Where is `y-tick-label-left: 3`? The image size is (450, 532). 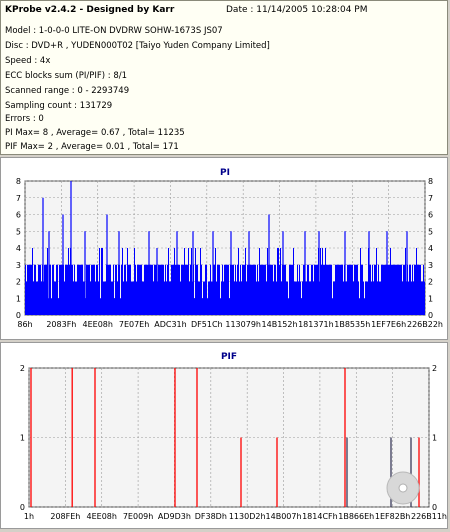
y-tick-label-left: 3 is located at coordinates (18, 265).